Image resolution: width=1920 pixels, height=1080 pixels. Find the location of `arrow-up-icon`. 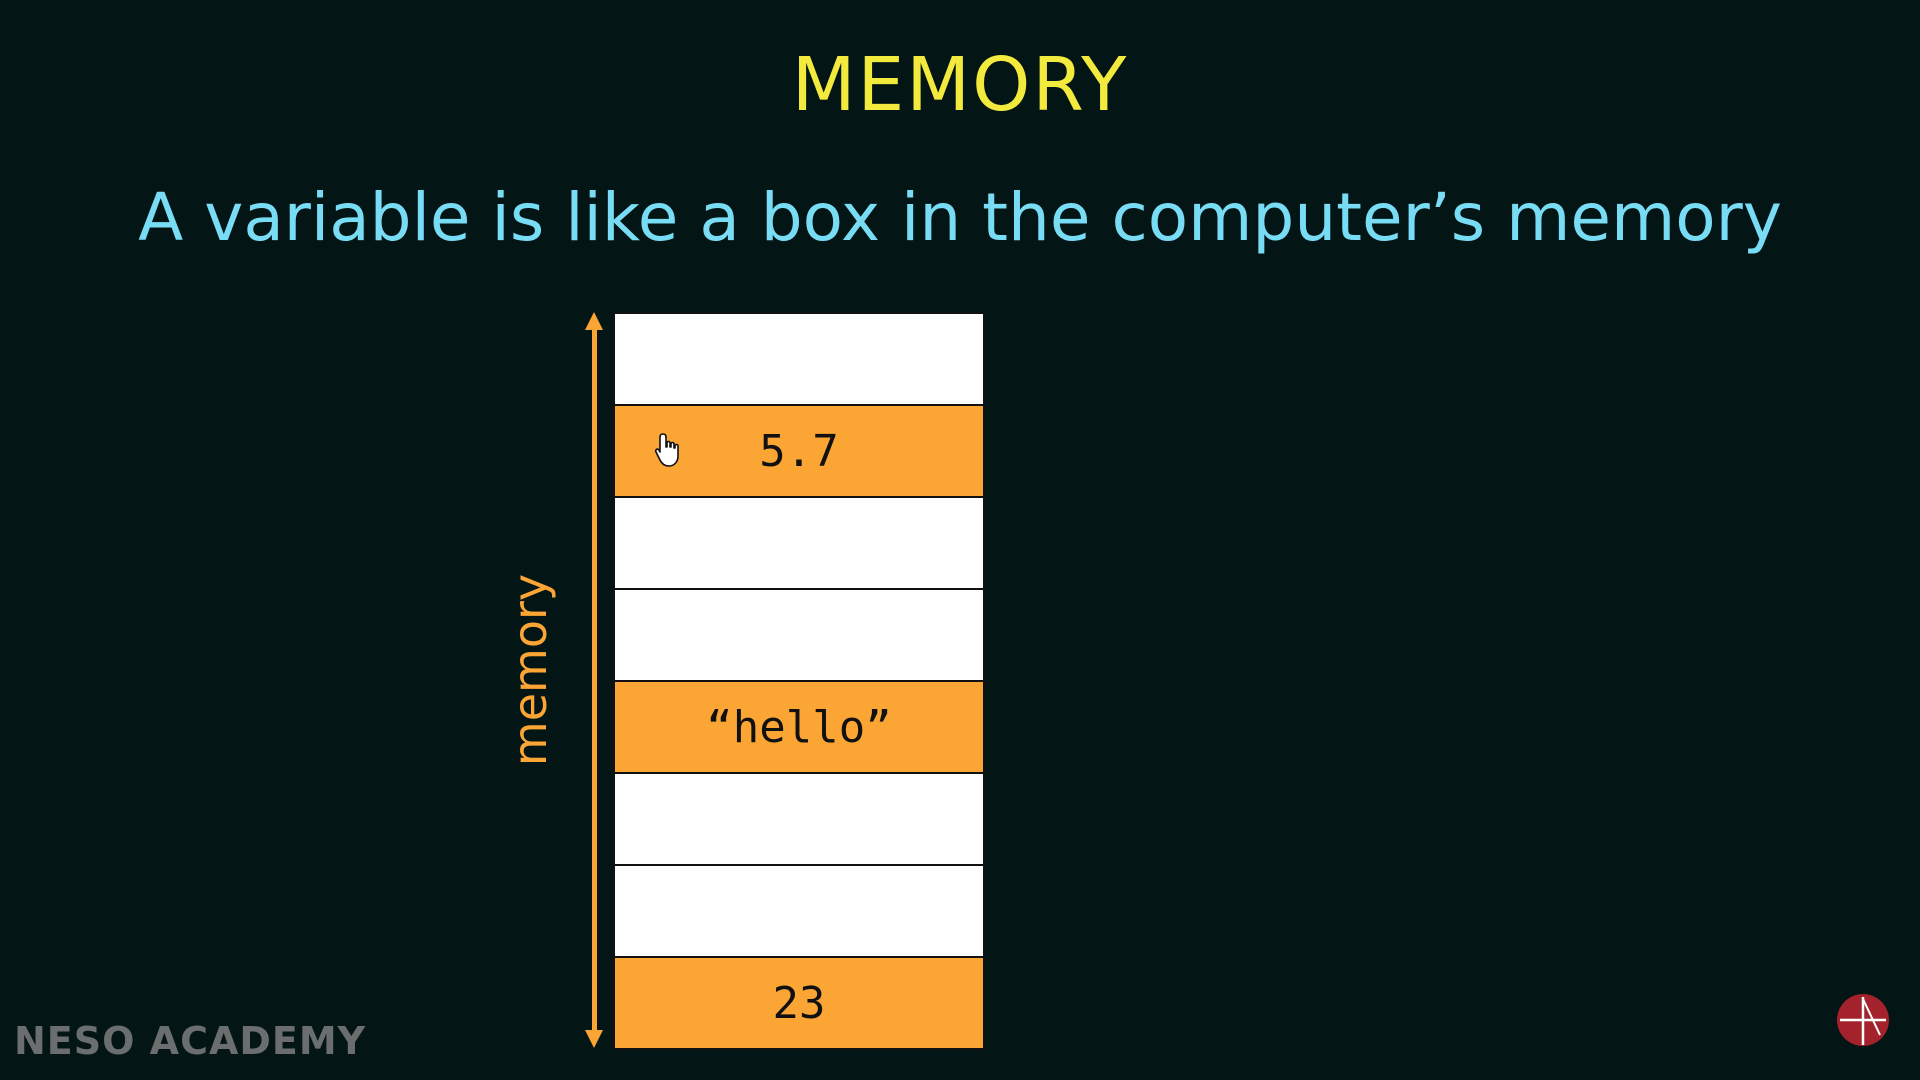

arrow-up-icon is located at coordinates (594, 321).